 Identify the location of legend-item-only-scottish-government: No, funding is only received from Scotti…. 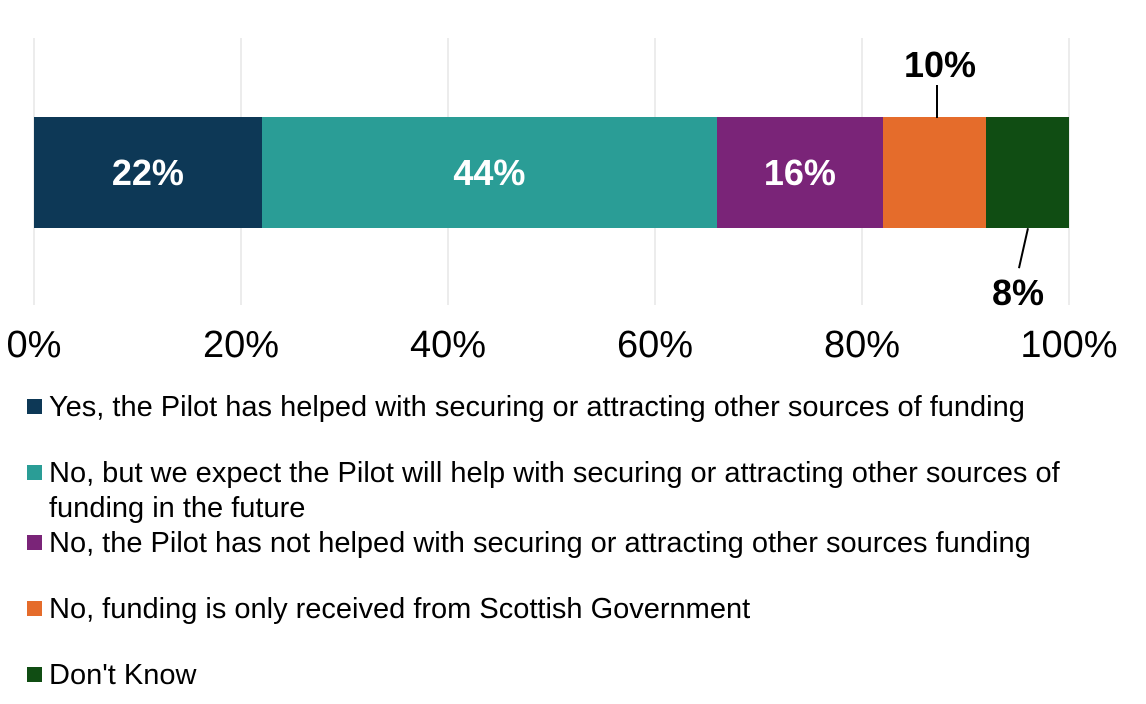
(574, 625).